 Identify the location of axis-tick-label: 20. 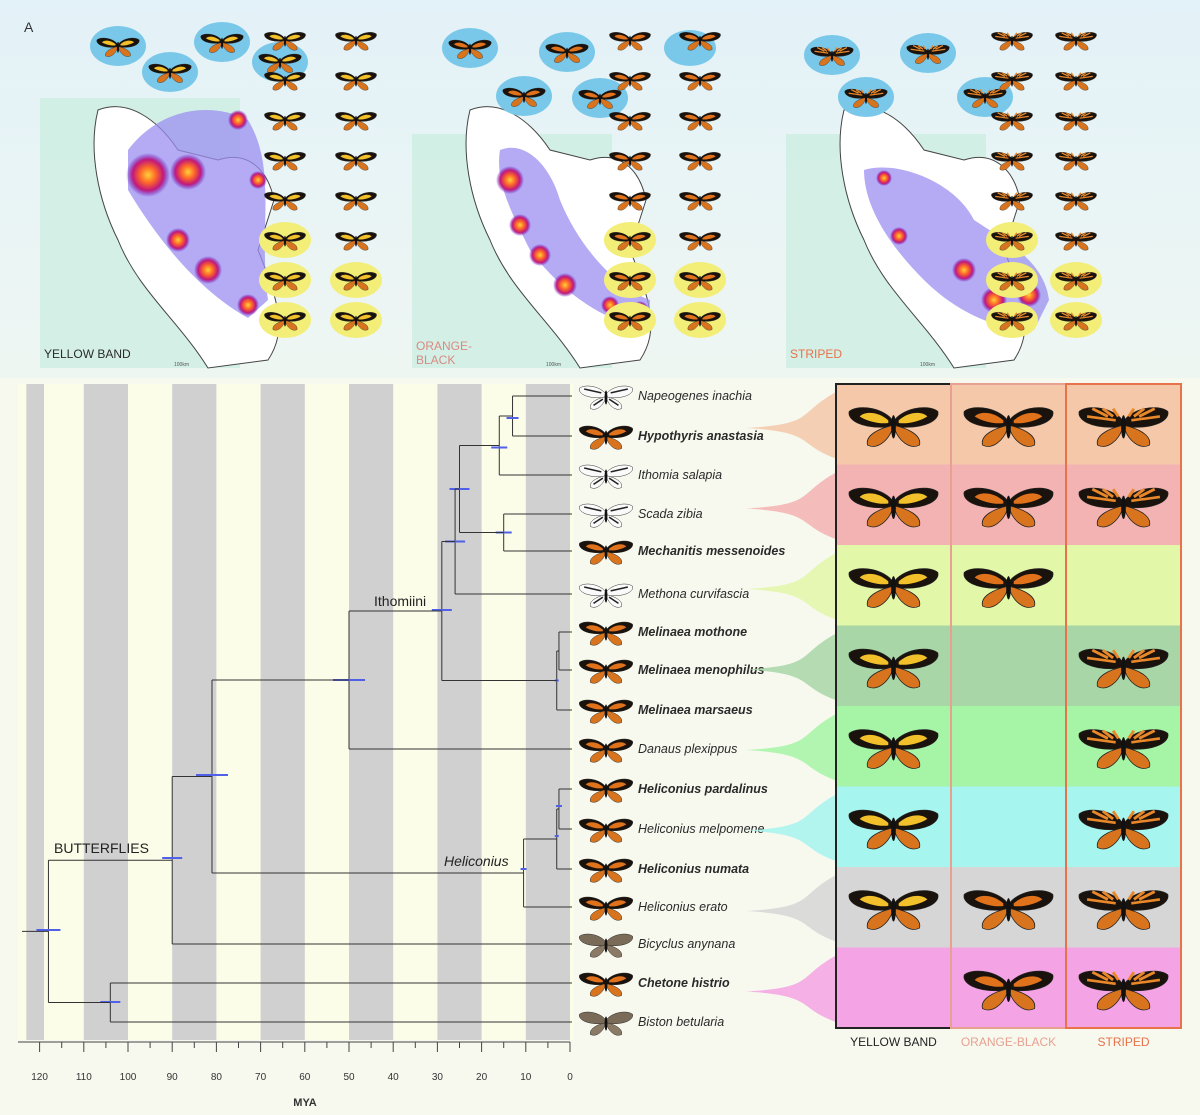
(482, 1077).